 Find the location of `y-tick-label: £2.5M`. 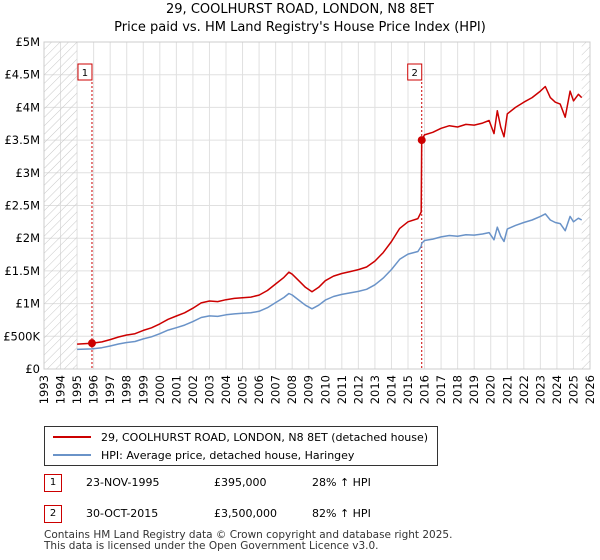

y-tick-label: £2.5M is located at coordinates (22, 206).